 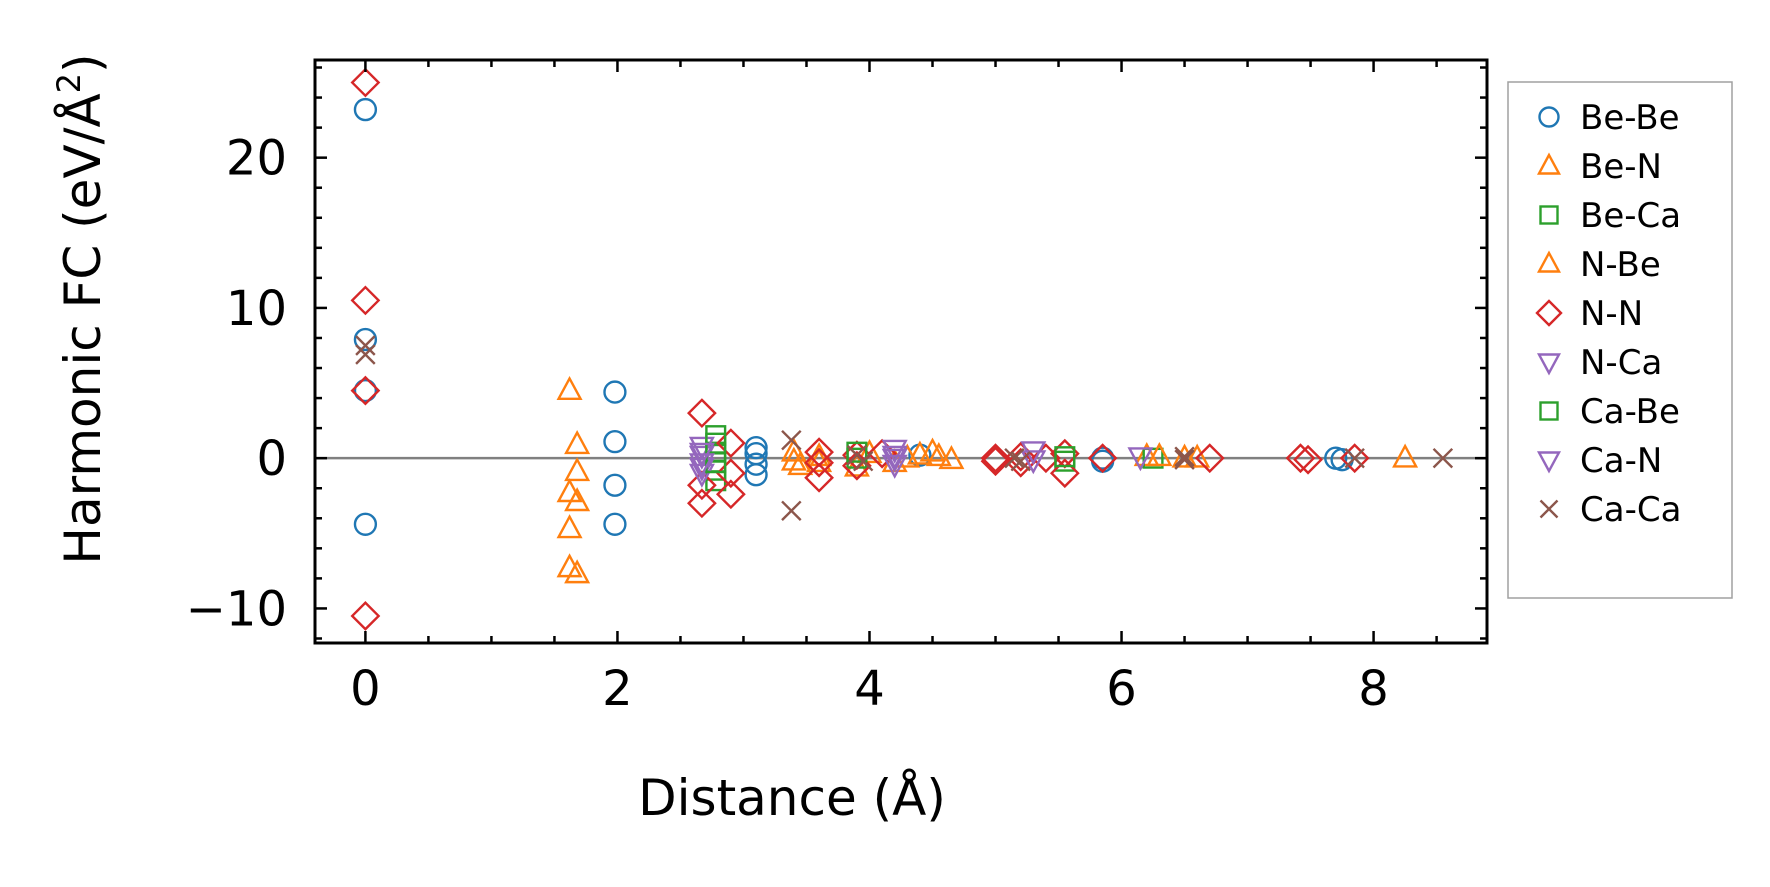 What do you see at coordinates (1599, 461) in the screenshot?
I see `legend-entry: Ca-N` at bounding box center [1599, 461].